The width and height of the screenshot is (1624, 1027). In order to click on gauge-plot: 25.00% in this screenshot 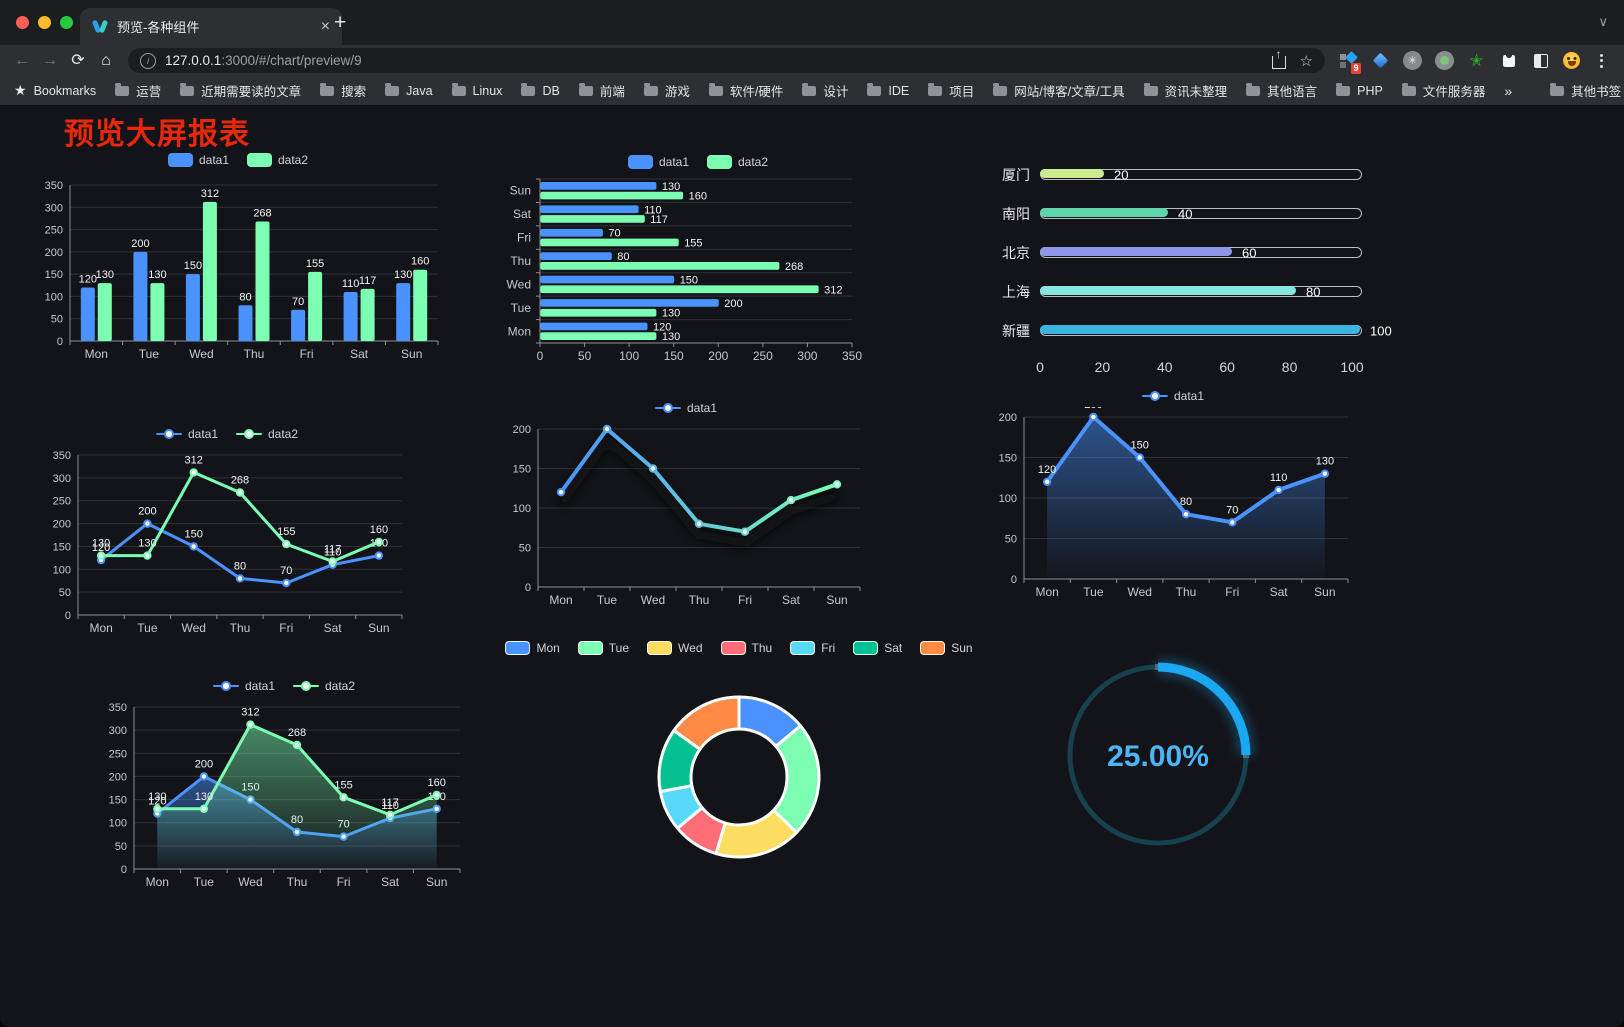, I will do `click(1158, 755)`.